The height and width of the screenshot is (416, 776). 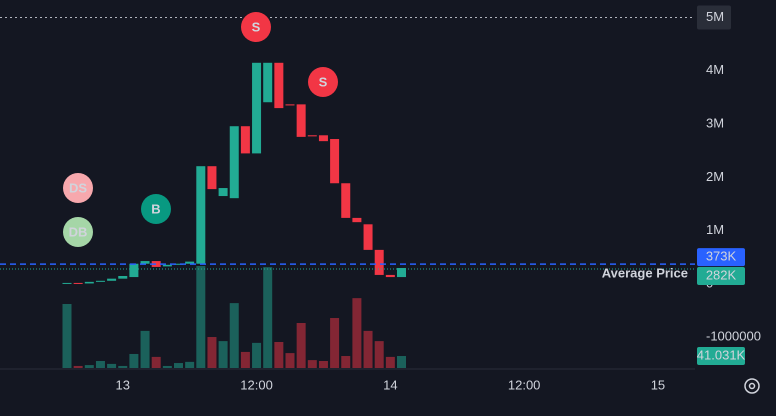 I want to click on x-tick-label: 15, so click(x=658, y=384).